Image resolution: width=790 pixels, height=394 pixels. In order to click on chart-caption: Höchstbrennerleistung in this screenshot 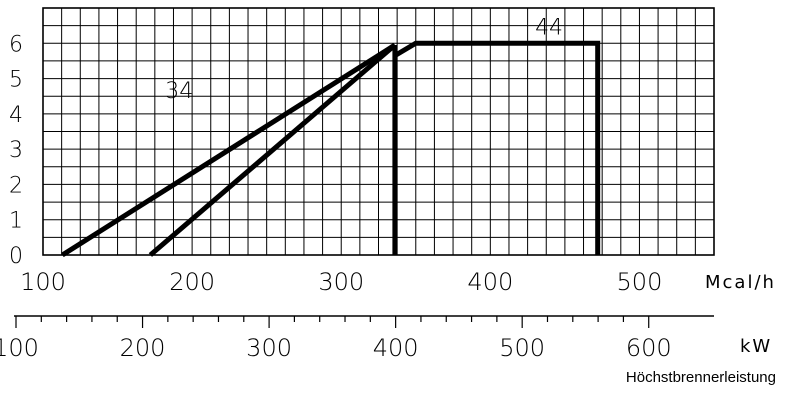, I will do `click(701, 377)`.